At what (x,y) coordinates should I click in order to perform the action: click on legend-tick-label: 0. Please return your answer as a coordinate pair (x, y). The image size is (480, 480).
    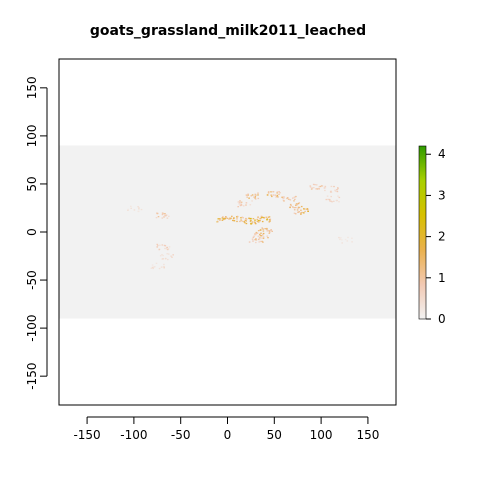
    Looking at the image, I should click on (442, 319).